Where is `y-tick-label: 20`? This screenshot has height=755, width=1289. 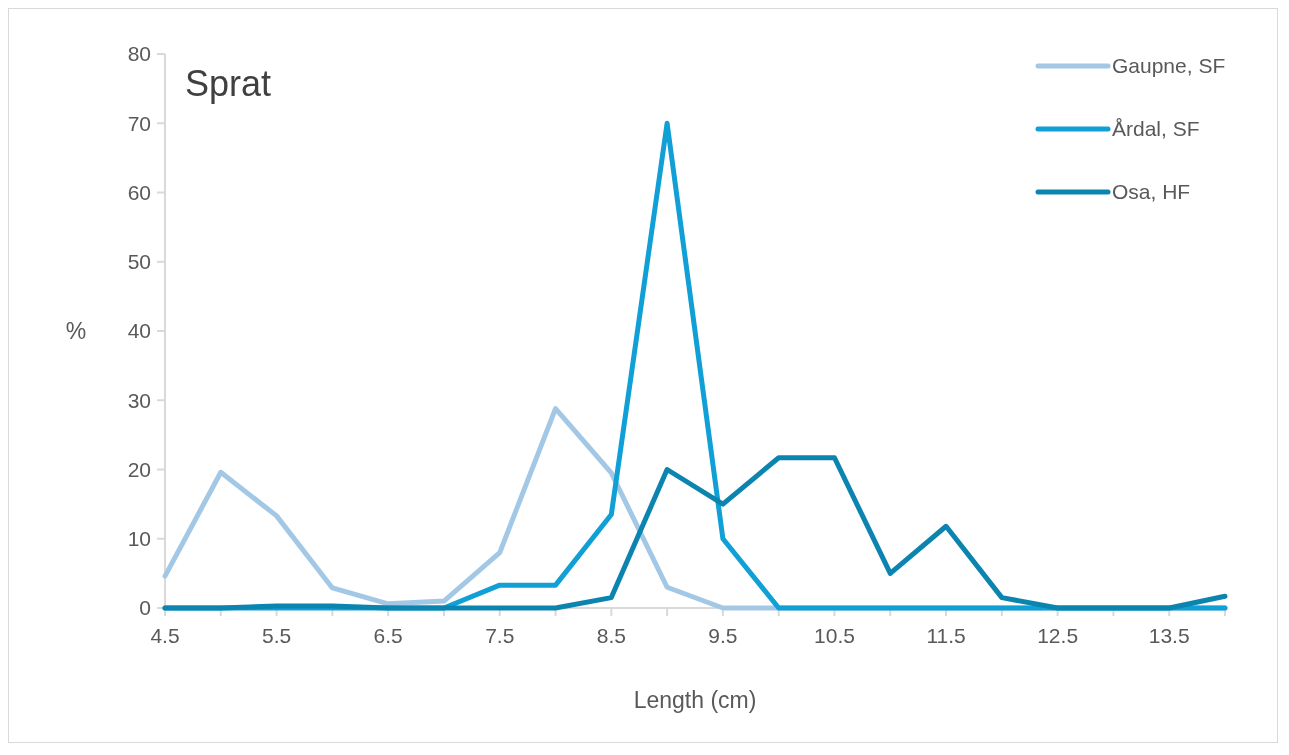 y-tick-label: 20 is located at coordinates (139, 469).